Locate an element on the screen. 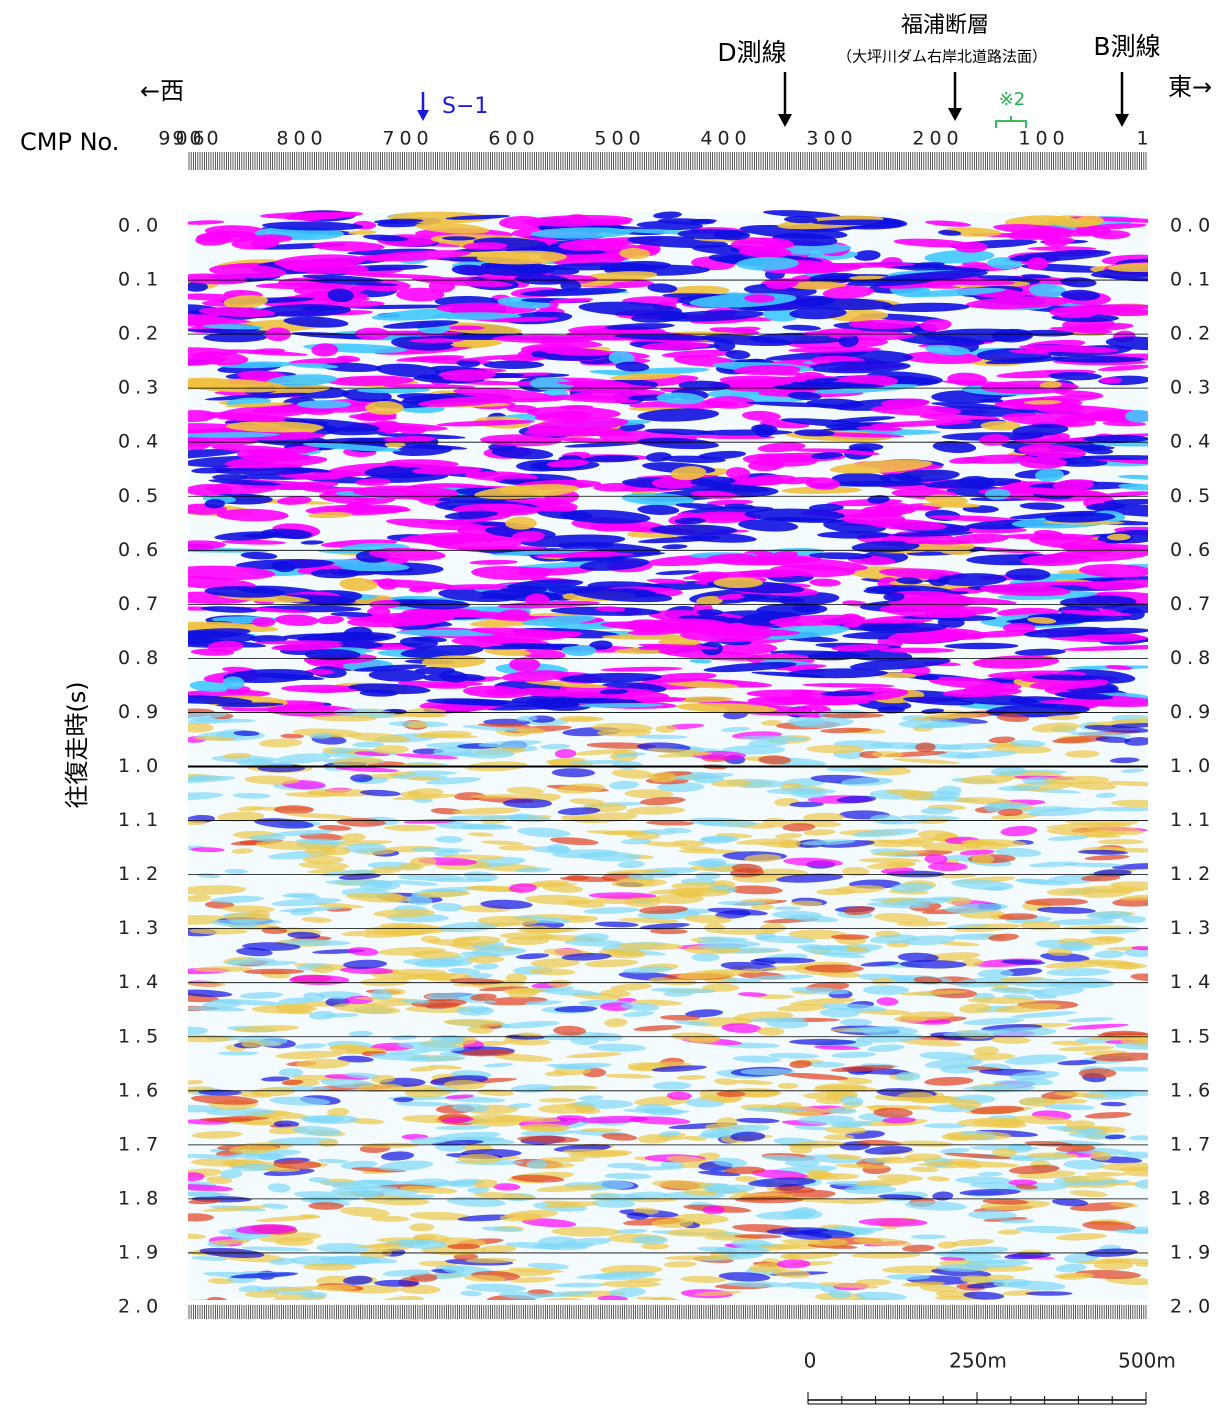 This screenshot has width=1223, height=1408. y-tick-label: 1.5 is located at coordinates (140, 1036).